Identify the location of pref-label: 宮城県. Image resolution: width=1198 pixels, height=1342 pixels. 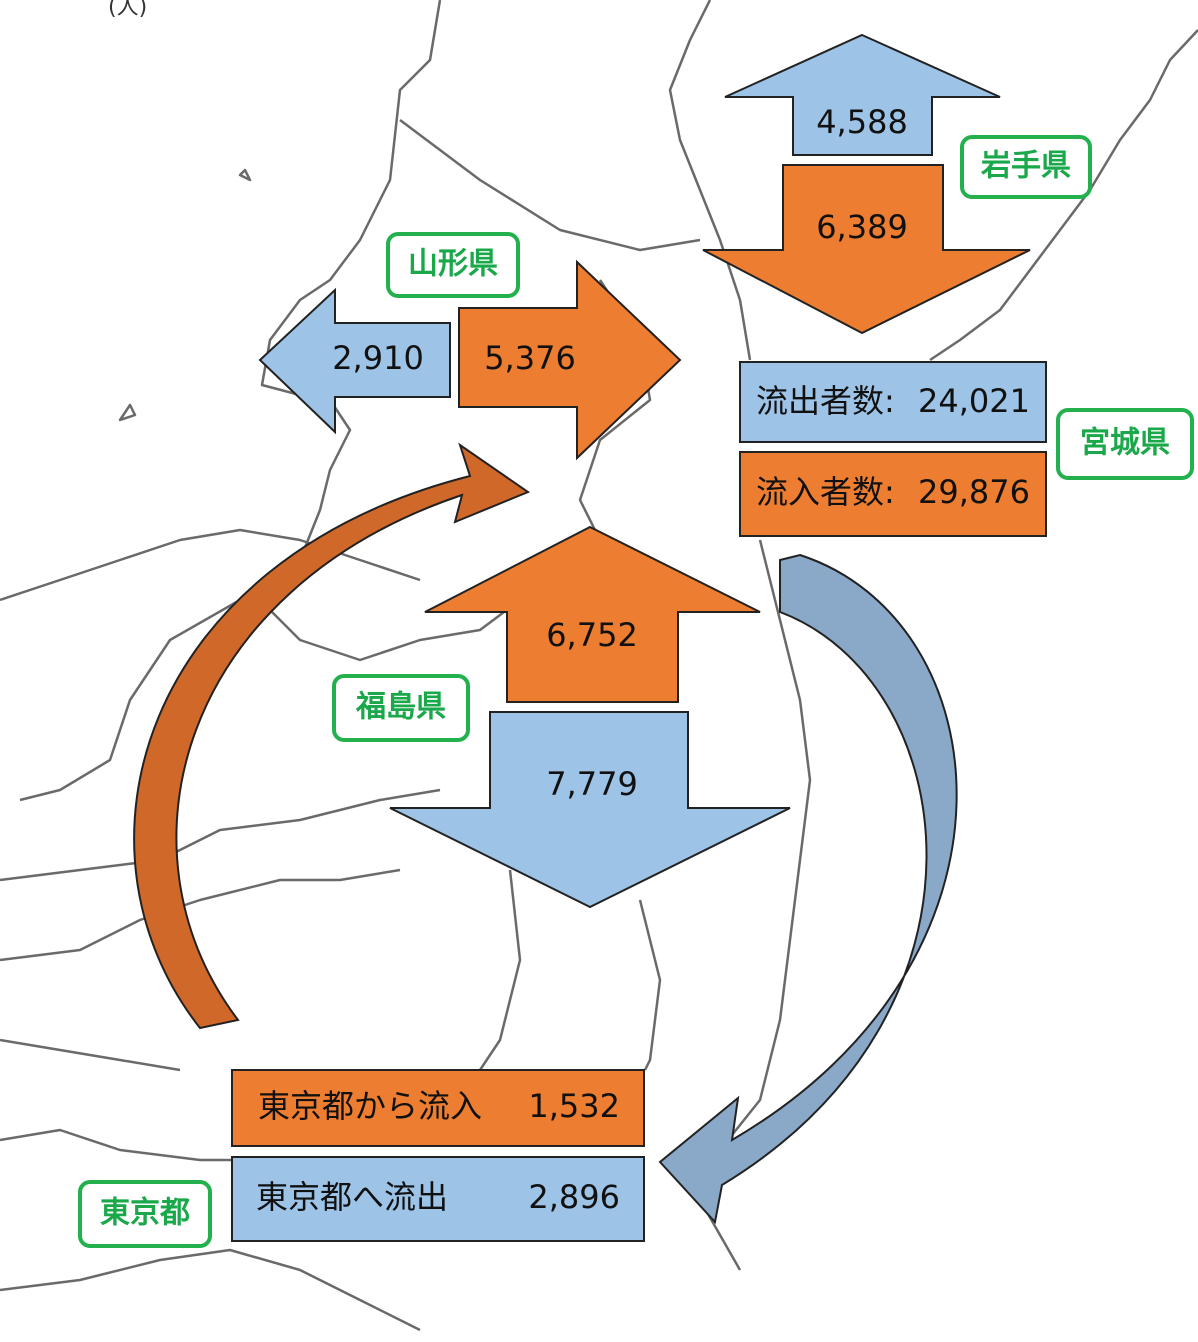
(1125, 443).